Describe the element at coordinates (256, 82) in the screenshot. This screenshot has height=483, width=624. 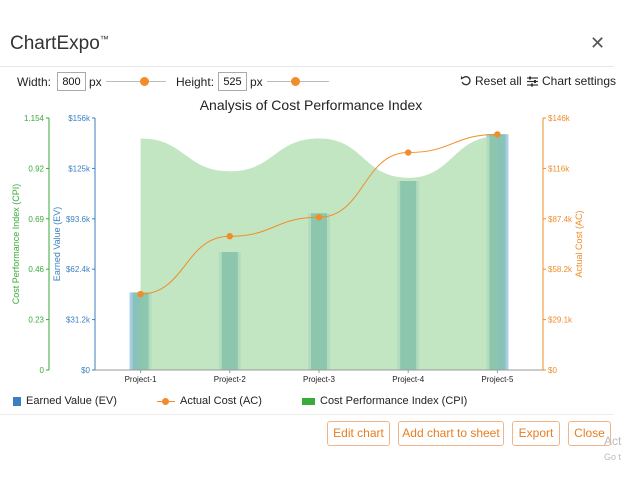
I see `height-unit: px` at that location.